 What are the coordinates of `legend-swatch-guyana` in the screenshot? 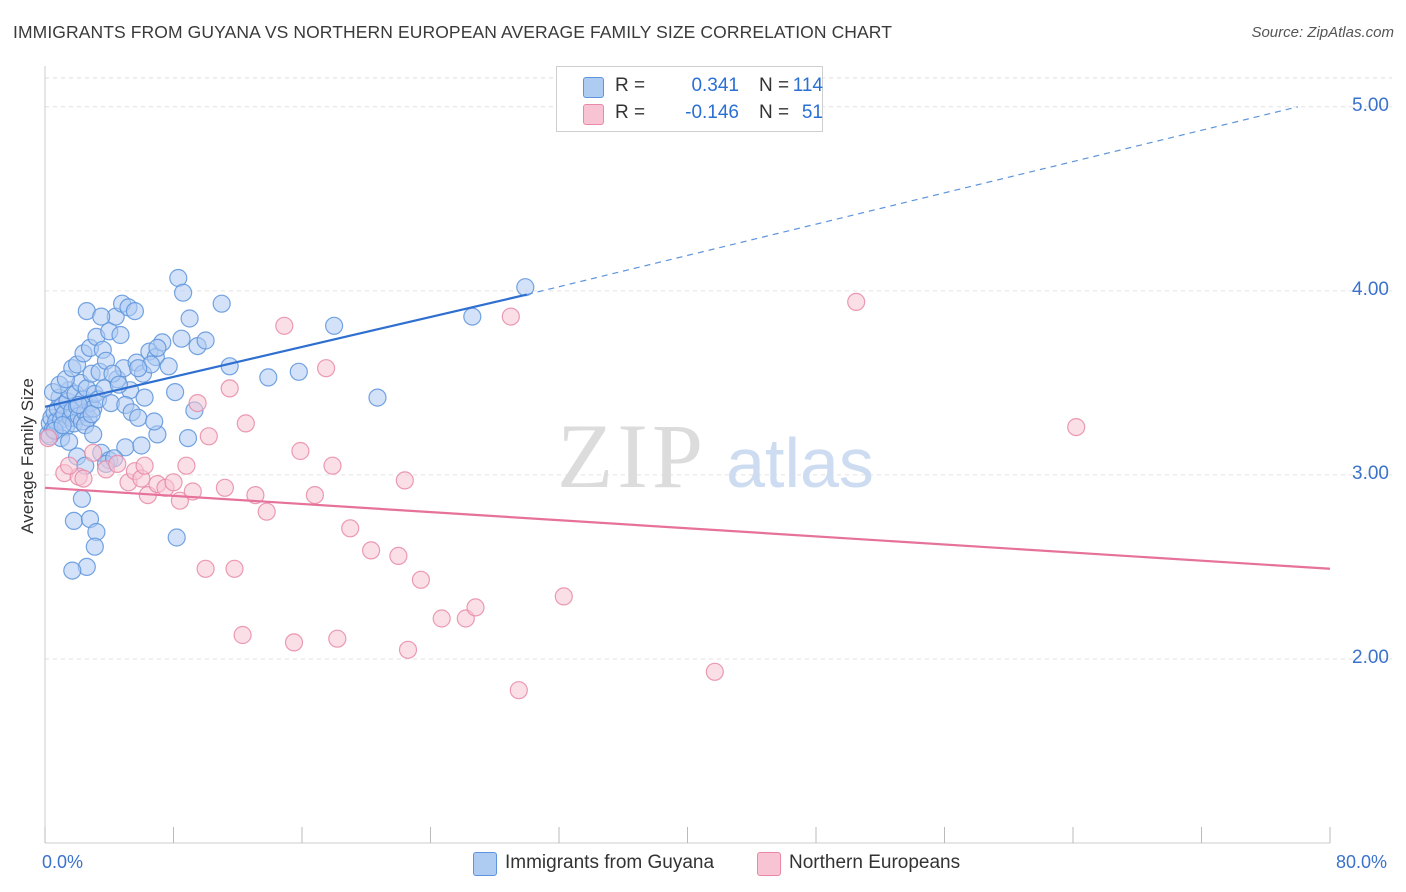 It's located at (593, 87).